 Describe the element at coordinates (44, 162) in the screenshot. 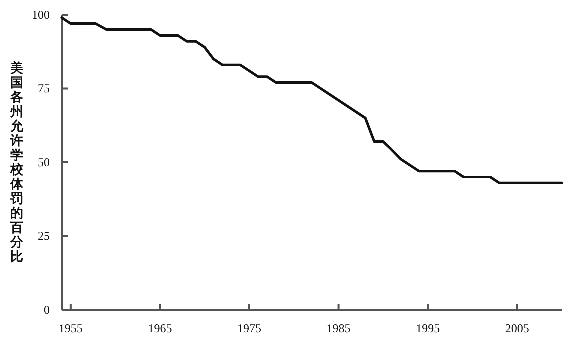

I see `y-tick-label: 50` at that location.